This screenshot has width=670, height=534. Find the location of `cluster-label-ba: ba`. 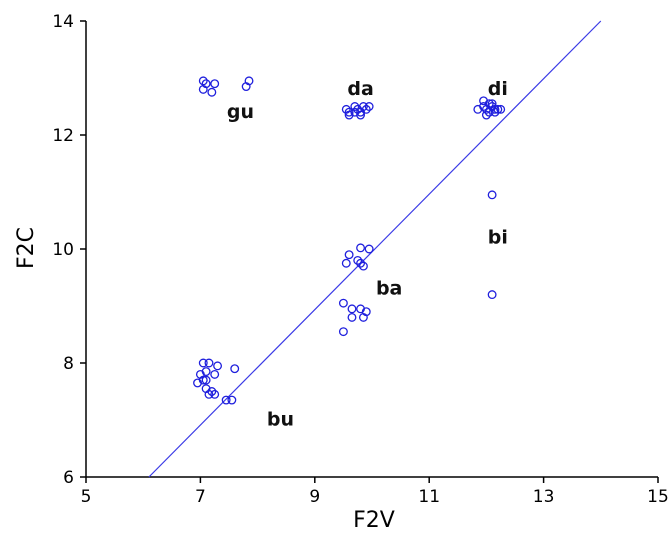

cluster-label-ba: ba is located at coordinates (389, 289).